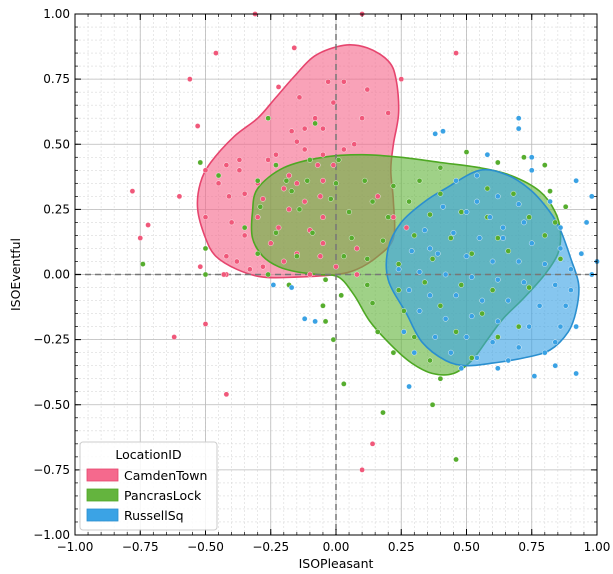 The height and width of the screenshot is (574, 613). I want to click on x-tick-label: 0.75, so click(531, 547).